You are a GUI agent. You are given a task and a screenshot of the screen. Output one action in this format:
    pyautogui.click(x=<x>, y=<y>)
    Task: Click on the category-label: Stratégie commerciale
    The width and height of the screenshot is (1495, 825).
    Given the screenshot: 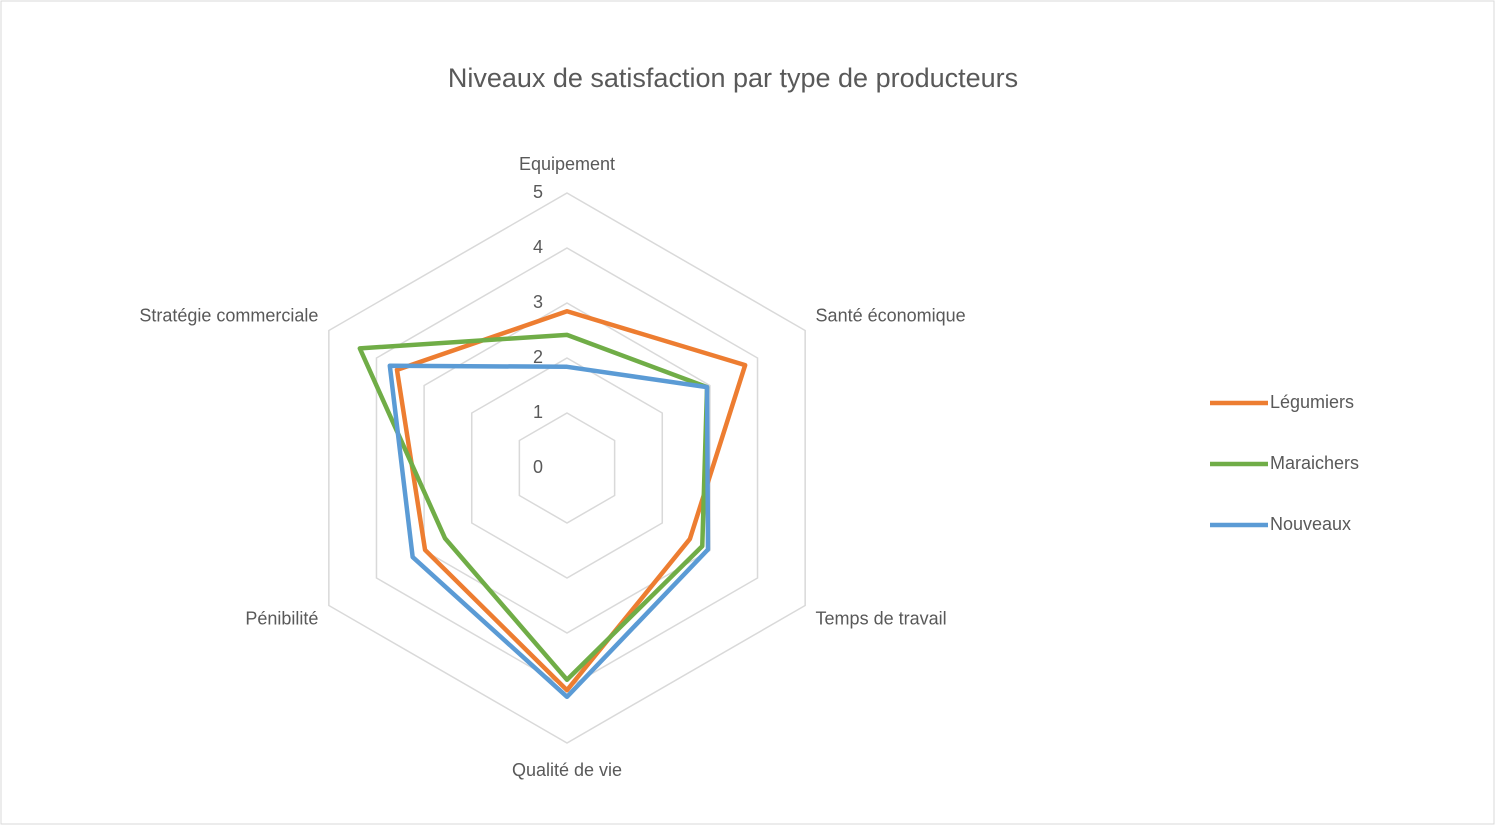 What is the action you would take?
    pyautogui.click(x=228, y=315)
    